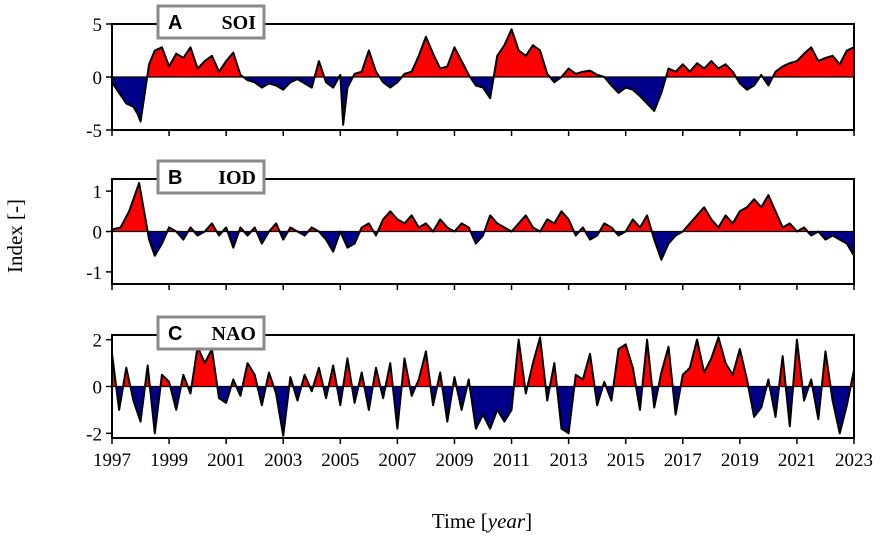 This screenshot has height=538, width=886. I want to click on x-tick-label: 1999, so click(169, 460).